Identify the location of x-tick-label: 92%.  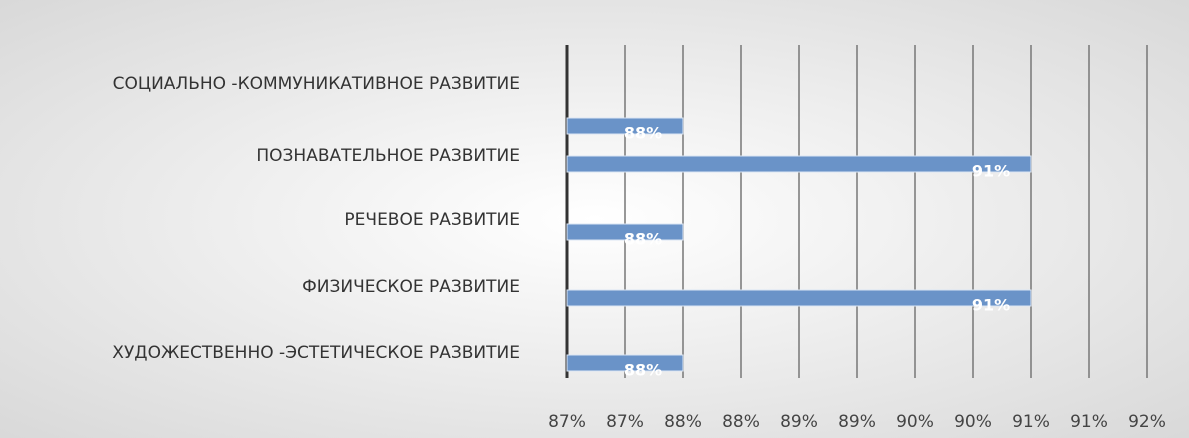
(1147, 422).